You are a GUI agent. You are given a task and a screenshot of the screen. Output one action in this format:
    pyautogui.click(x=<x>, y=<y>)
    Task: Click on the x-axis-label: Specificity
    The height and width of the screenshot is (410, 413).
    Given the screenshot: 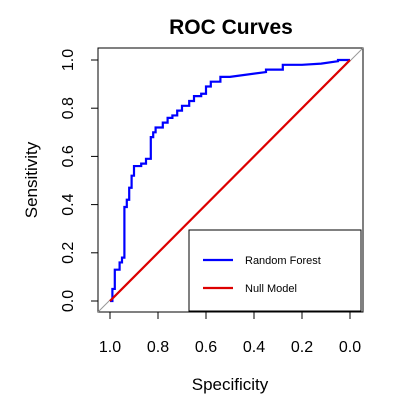 What is the action you would take?
    pyautogui.click(x=230, y=384)
    